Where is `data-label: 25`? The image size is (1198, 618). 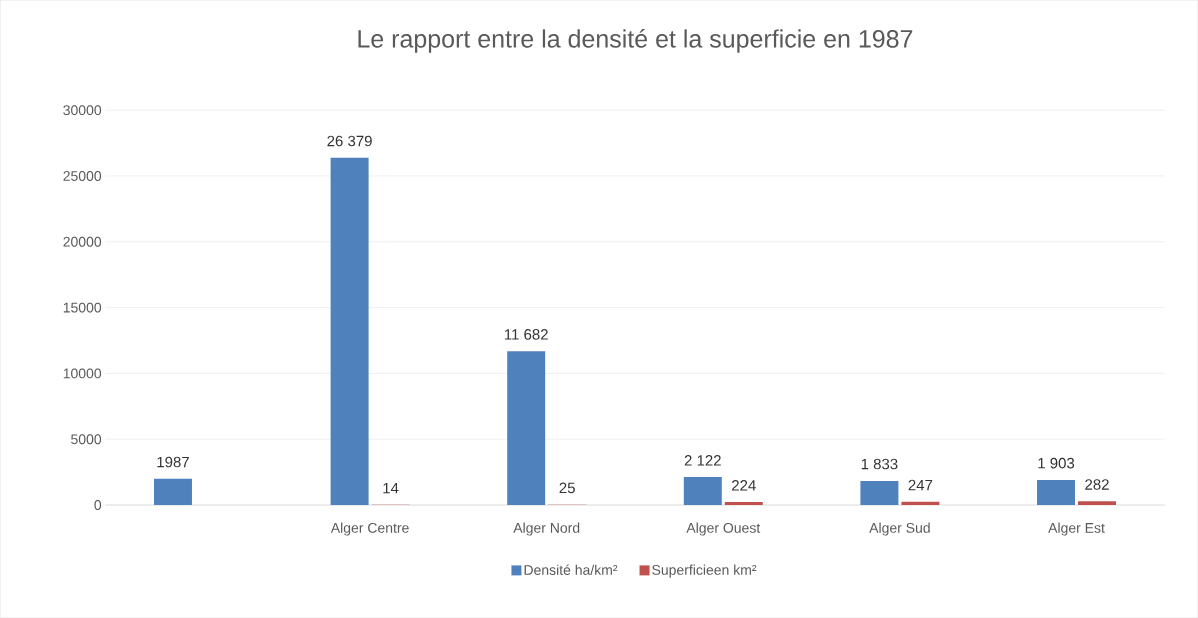 data-label: 25 is located at coordinates (567, 488).